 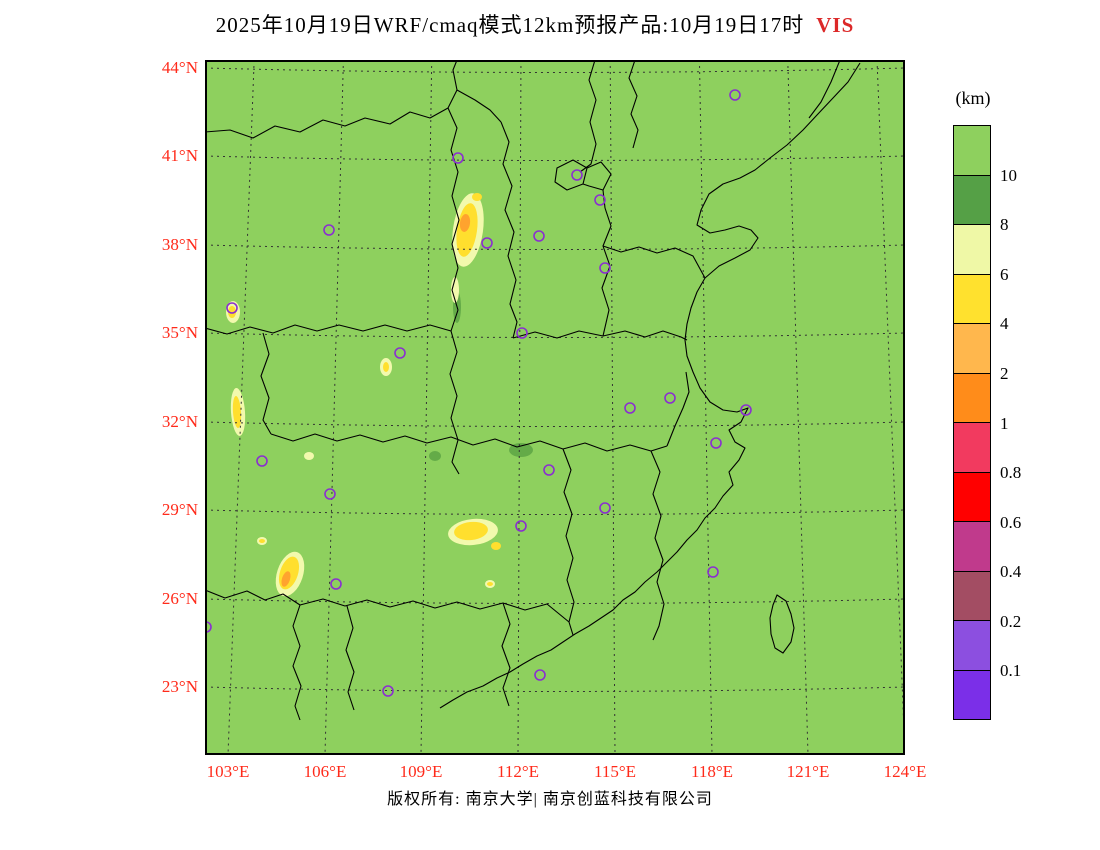 What do you see at coordinates (421, 771) in the screenshot?
I see `lon-label: 109°E` at bounding box center [421, 771].